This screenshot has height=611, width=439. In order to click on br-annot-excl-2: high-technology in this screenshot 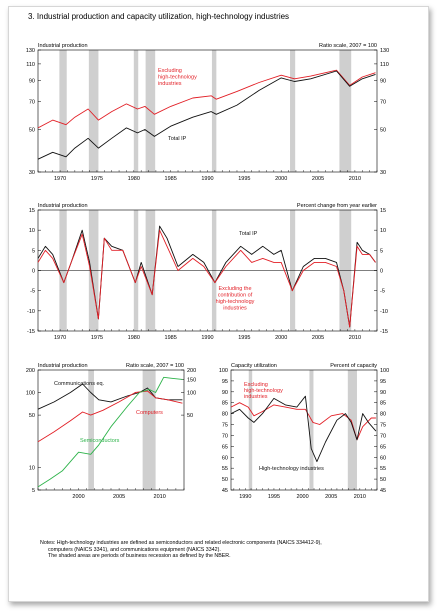, I will do `click(263, 391)`.